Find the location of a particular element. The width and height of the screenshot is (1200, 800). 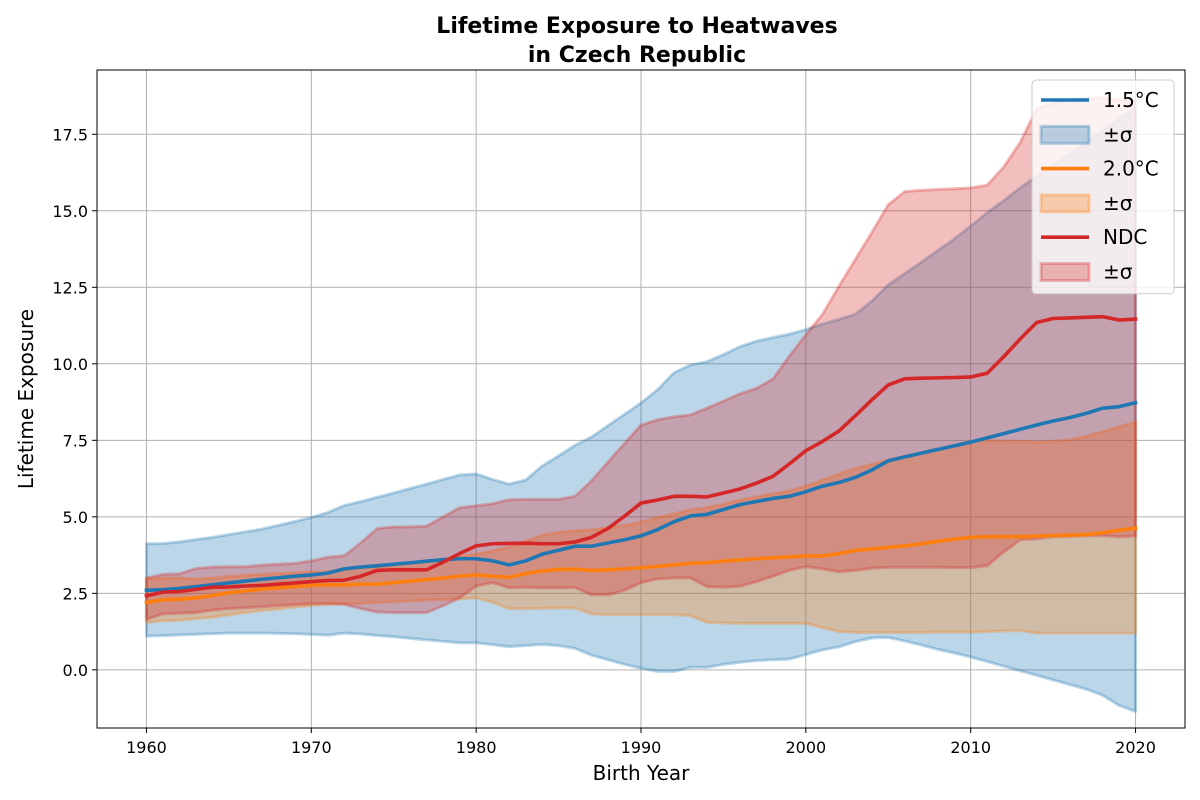

legend-label: 1.5°C is located at coordinates (1131, 100).